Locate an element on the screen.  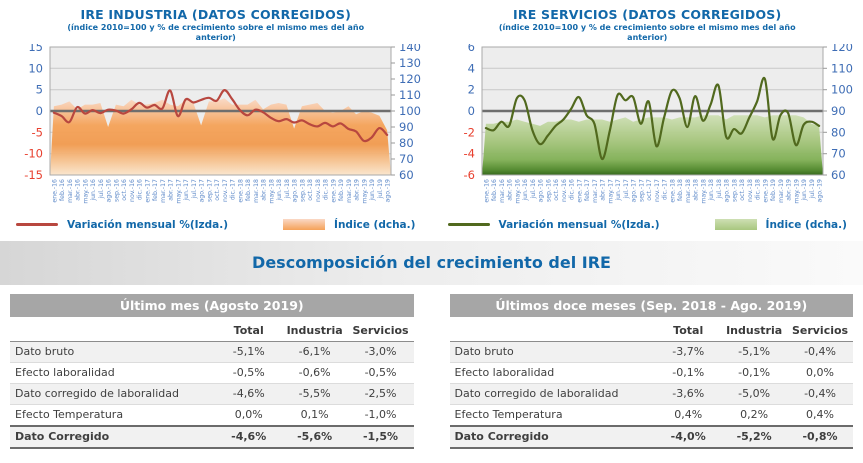
table-value-cell: -3,6% is located at coordinates (688, 394).